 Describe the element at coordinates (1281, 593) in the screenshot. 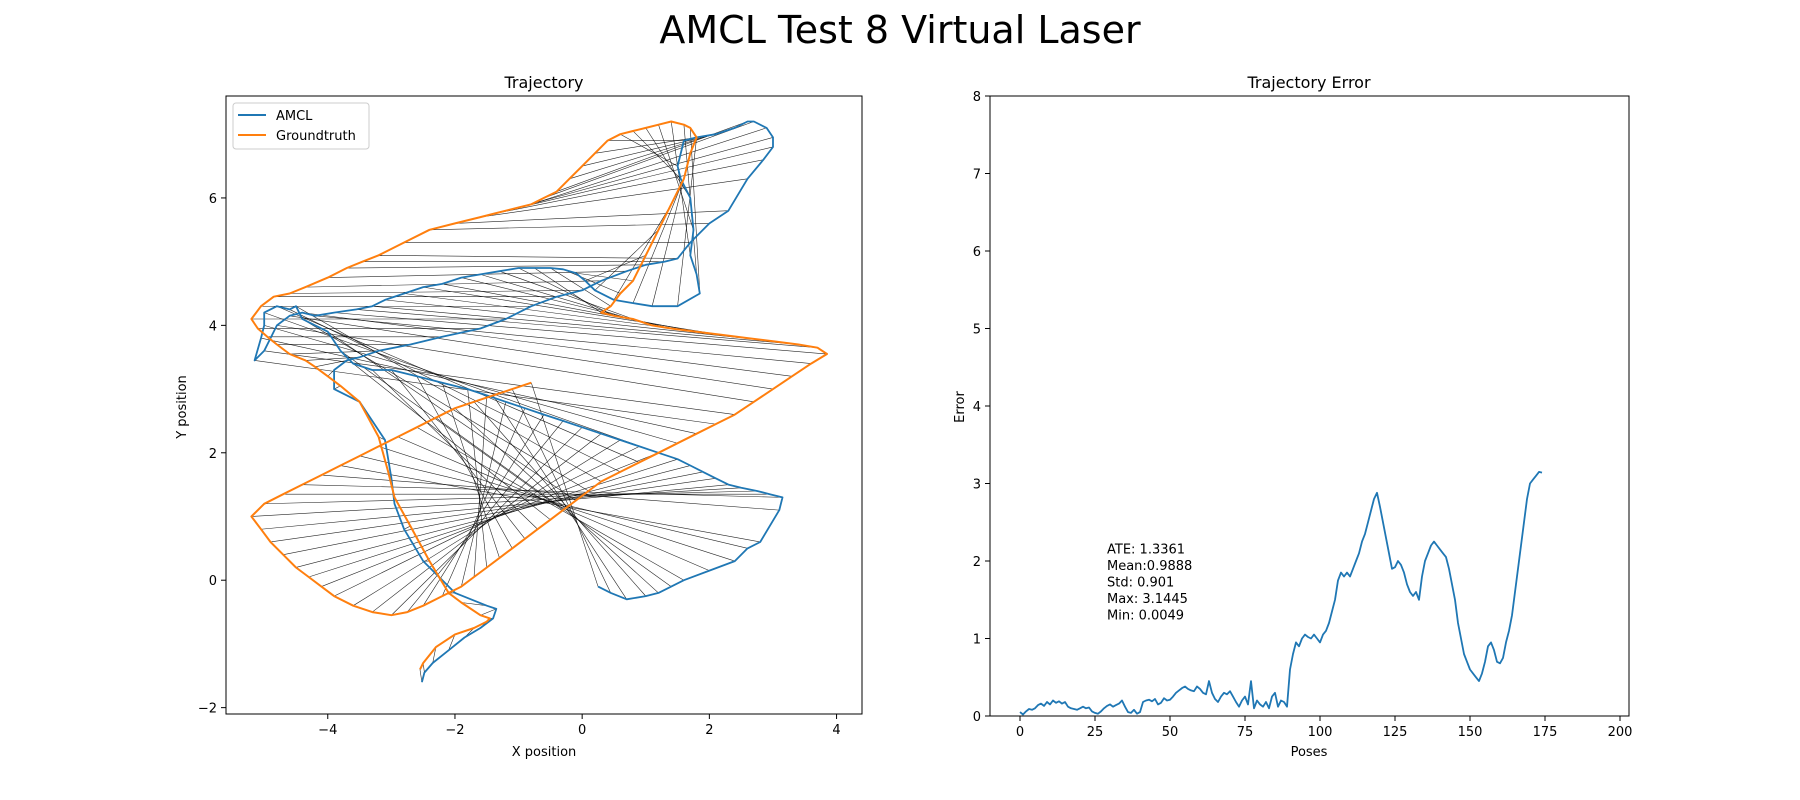

I see `error-series-line` at that location.